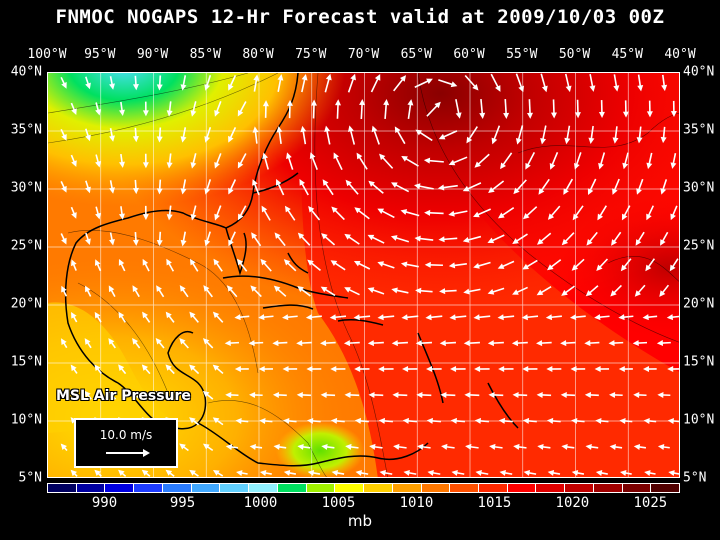 This screenshot has width=720, height=540. Describe the element at coordinates (522, 54) in the screenshot. I see `longitude-label: 55°W` at that location.